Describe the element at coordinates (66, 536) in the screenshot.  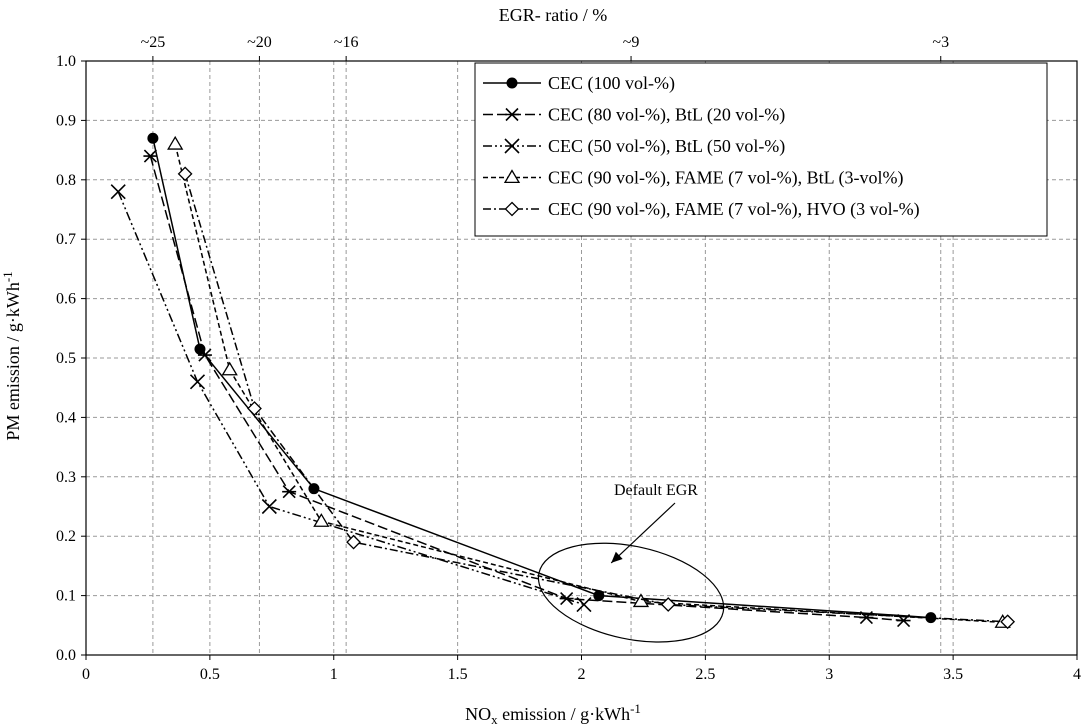
I see `y-tick-label: 0.2` at that location.